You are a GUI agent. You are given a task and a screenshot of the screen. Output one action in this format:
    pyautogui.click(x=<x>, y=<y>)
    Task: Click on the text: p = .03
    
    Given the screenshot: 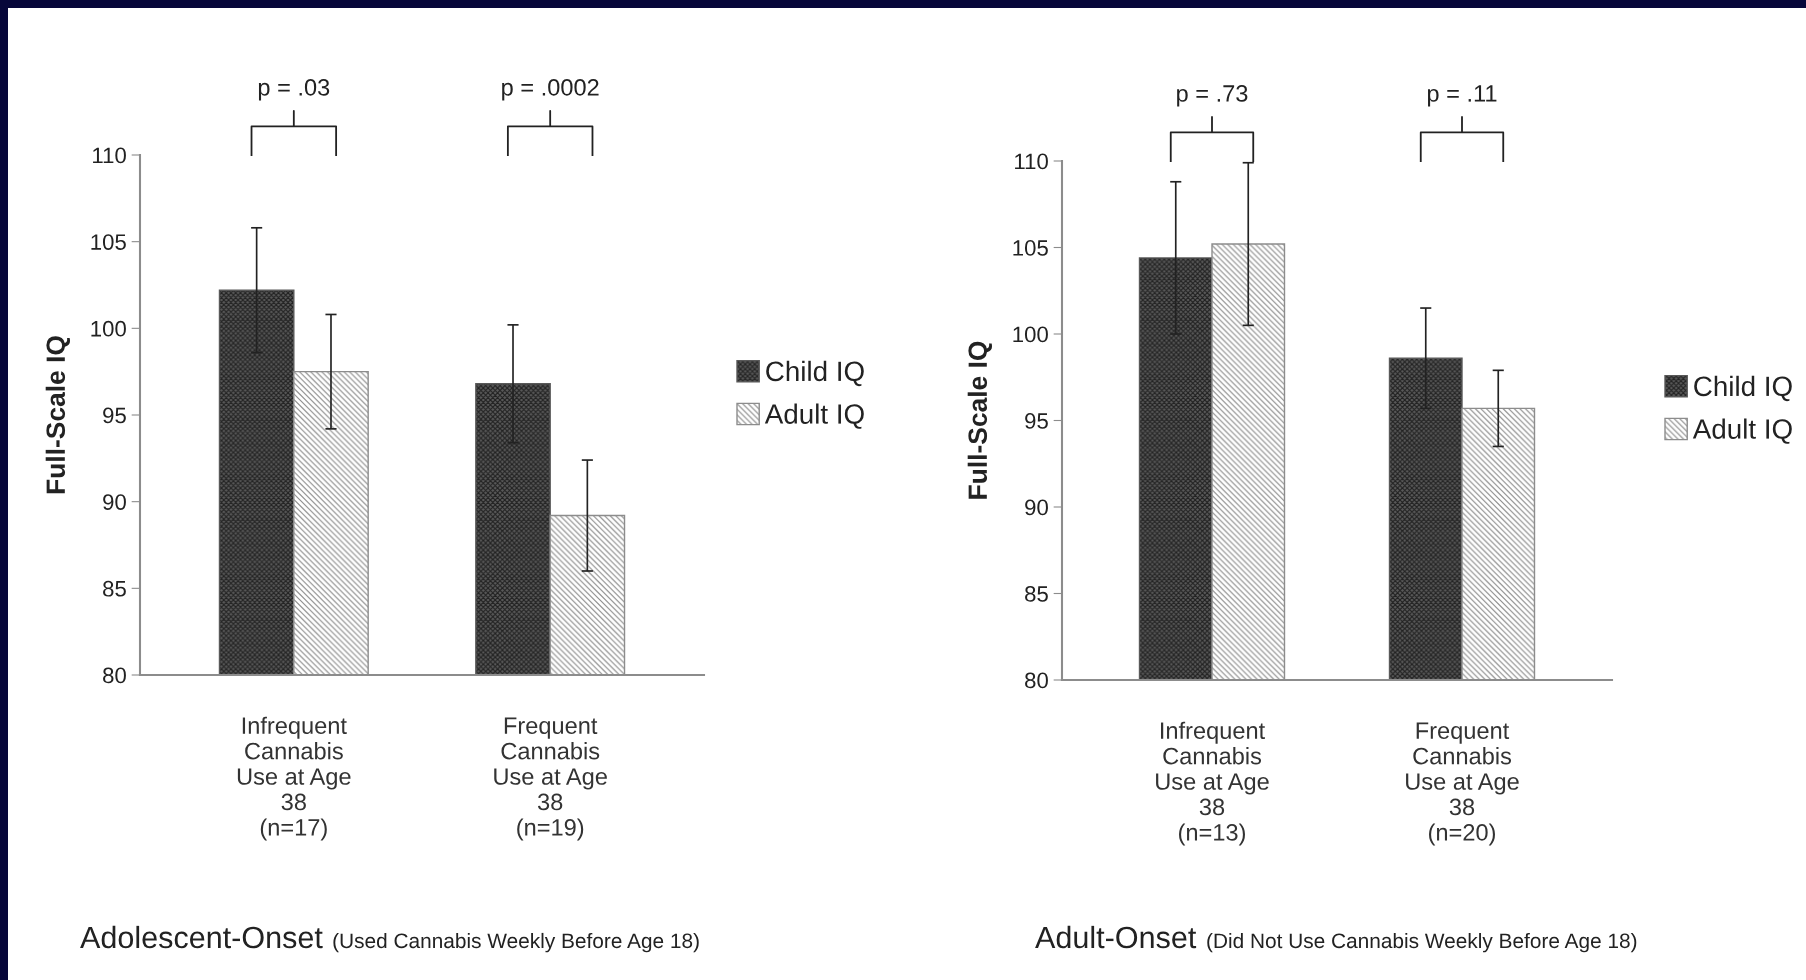 What is the action you would take?
    pyautogui.click(x=294, y=90)
    